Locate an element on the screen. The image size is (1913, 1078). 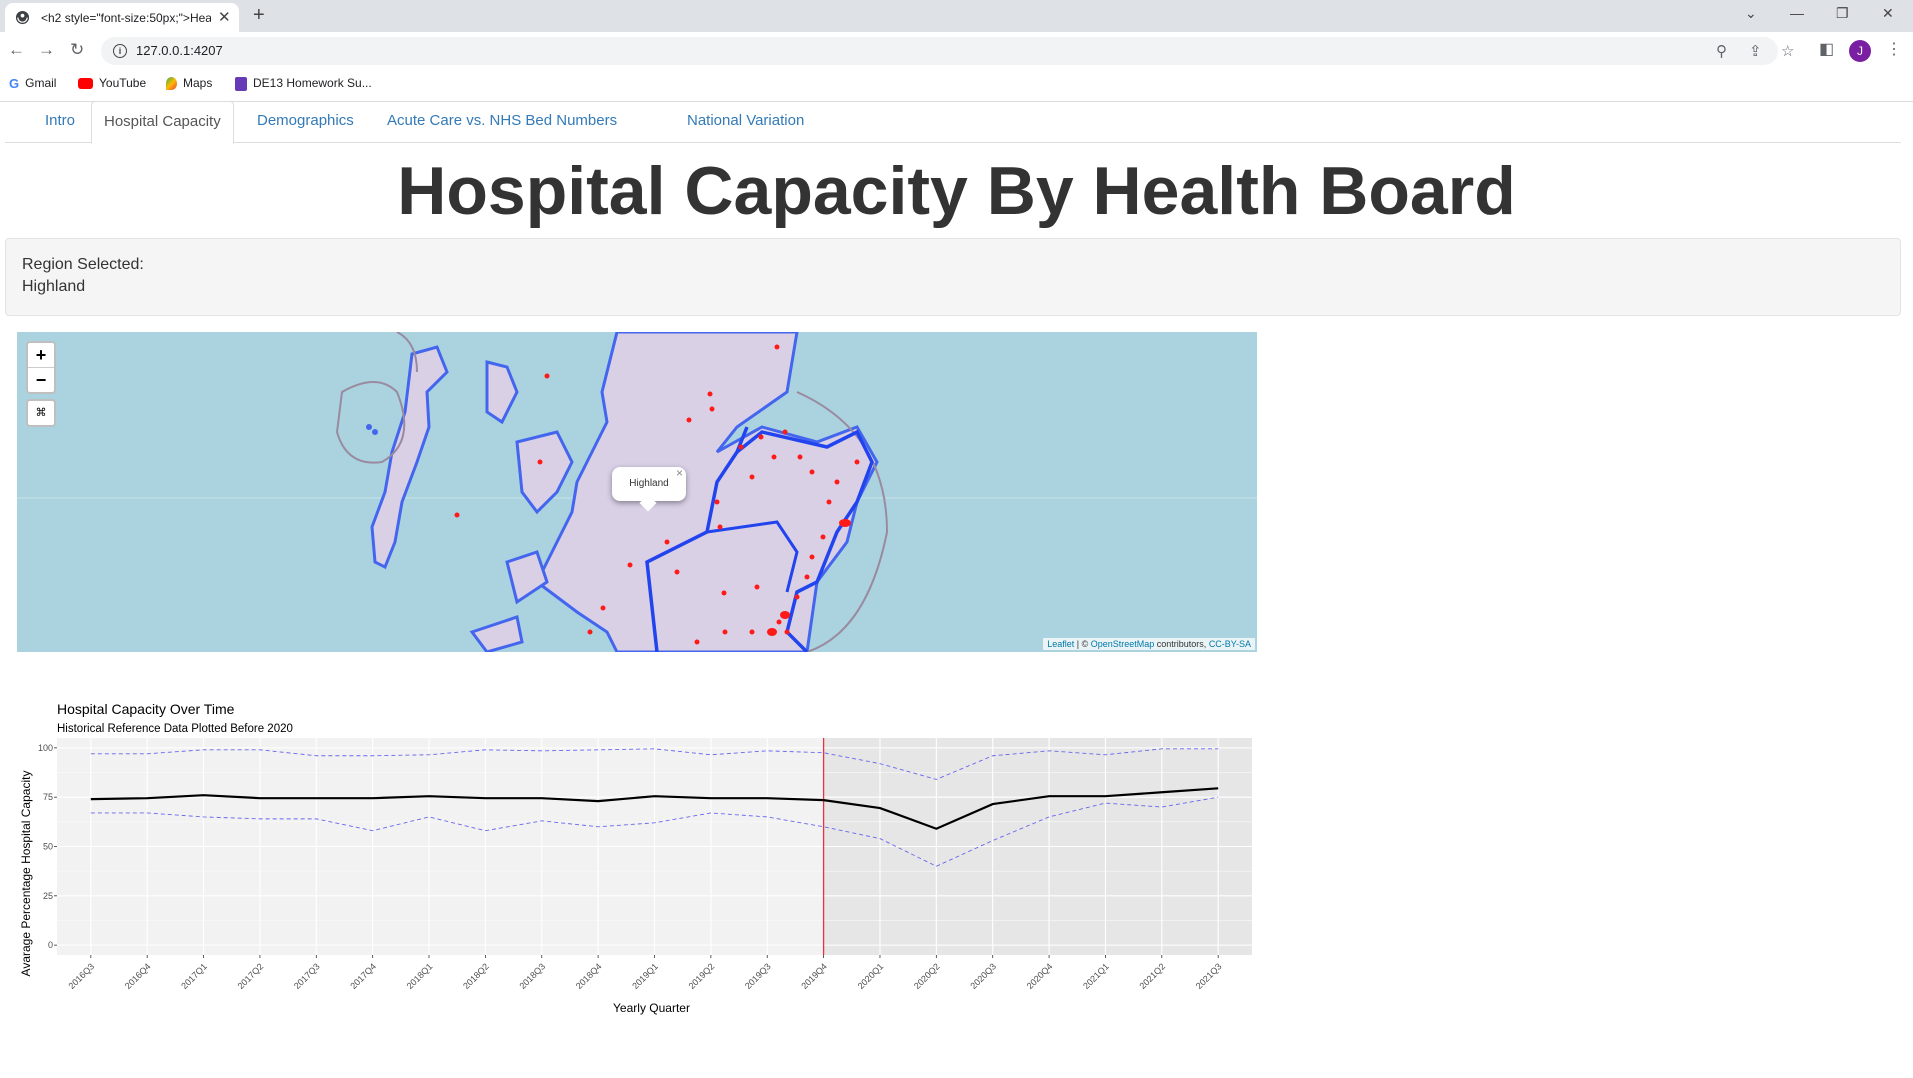
popup-close-icon: × is located at coordinates (679, 473).